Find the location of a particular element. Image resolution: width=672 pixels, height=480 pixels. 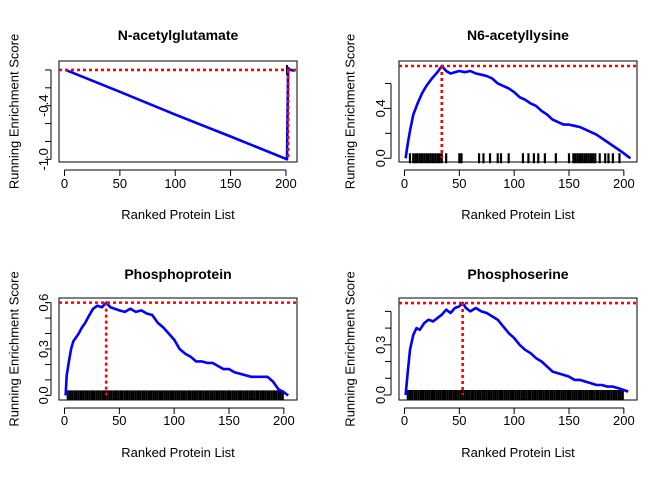

y-tick-label: -0.4 is located at coordinates (43, 105).